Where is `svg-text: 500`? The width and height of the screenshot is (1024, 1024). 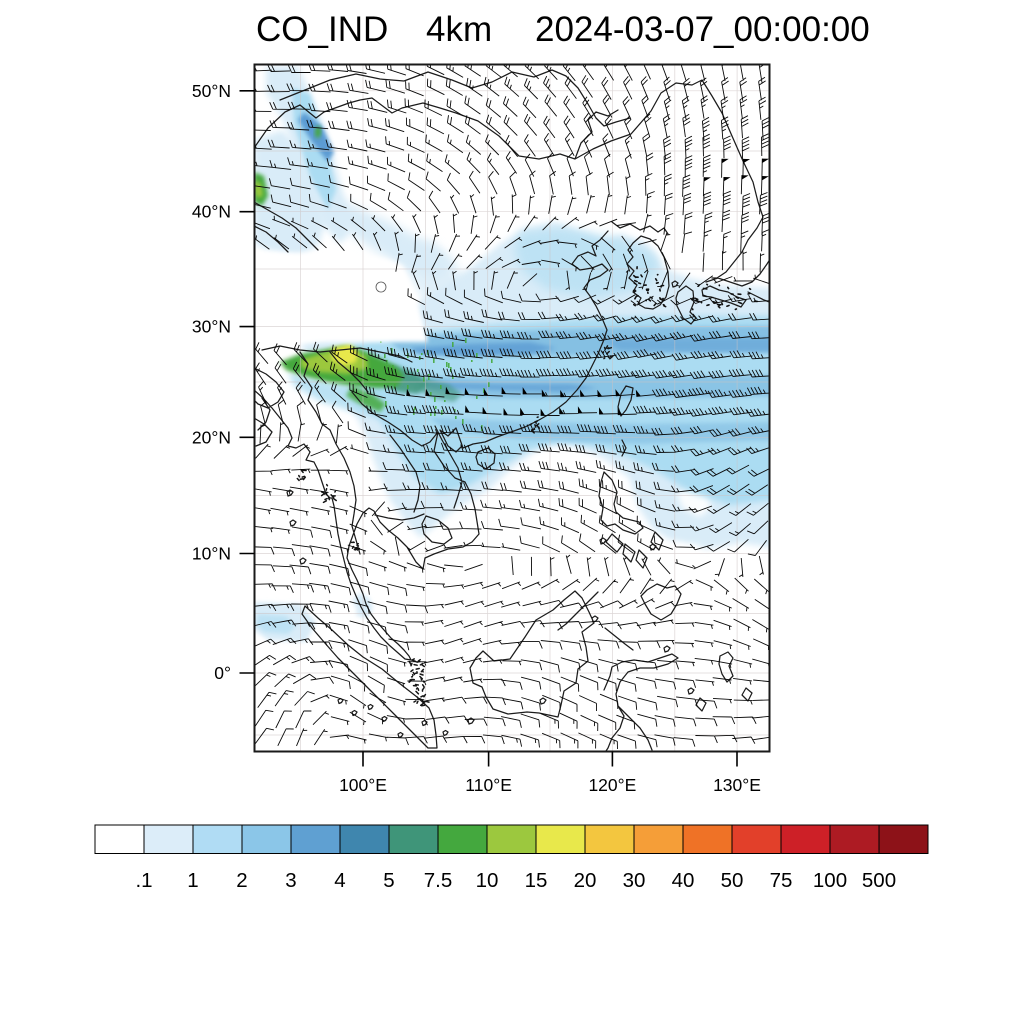
svg-text: 500 is located at coordinates (879, 880).